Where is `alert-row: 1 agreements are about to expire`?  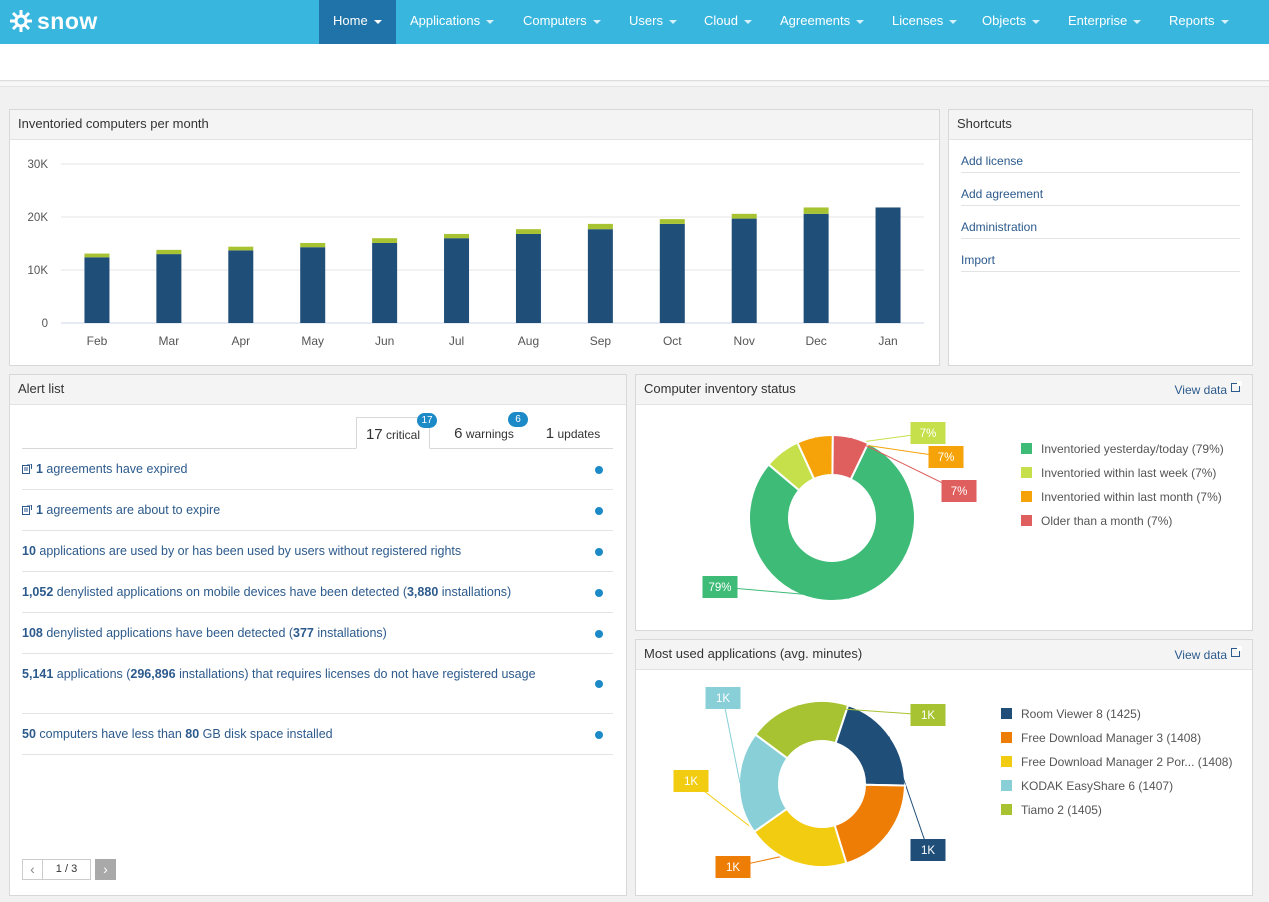
alert-row: 1 agreements are about to expire is located at coordinates (317, 510).